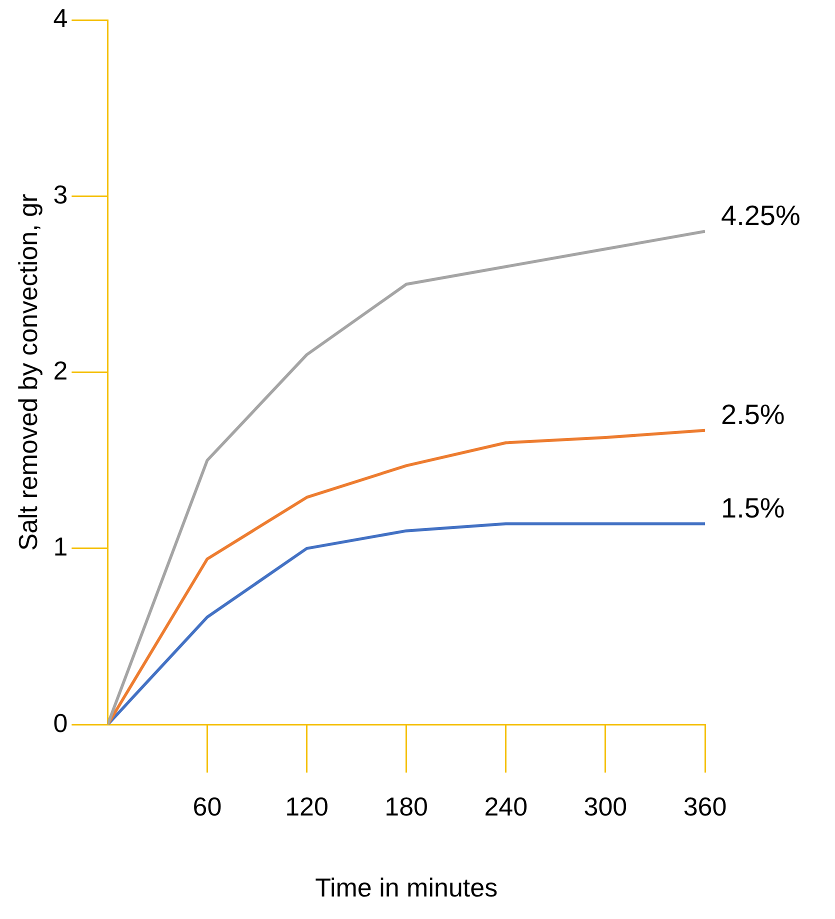 Image resolution: width=835 pixels, height=919 pixels. Describe the element at coordinates (760, 216) in the screenshot. I see `series-label: 4.25%` at that location.